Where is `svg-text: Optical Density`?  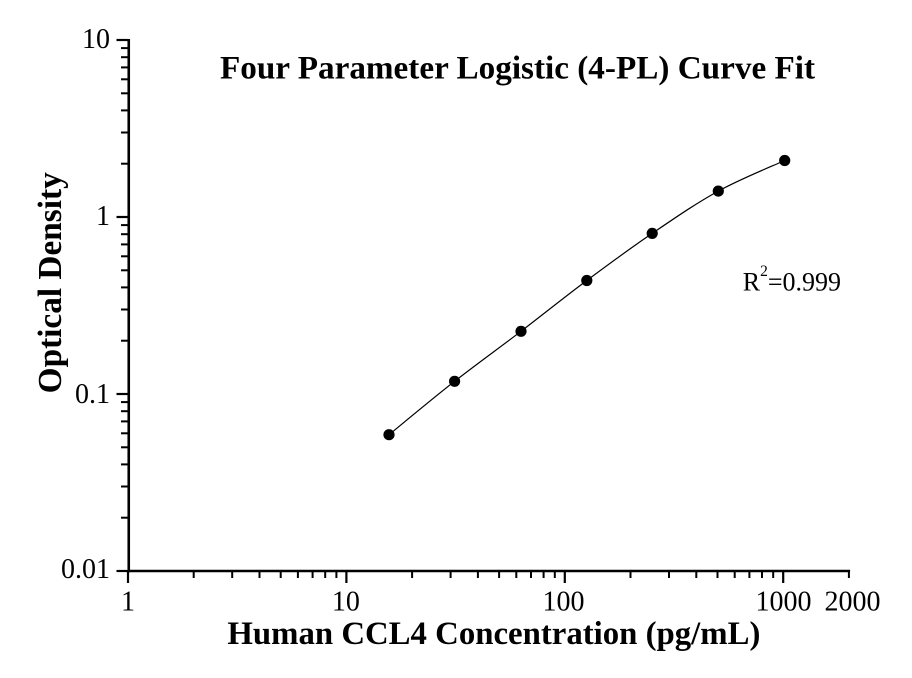 svg-text: Optical Density is located at coordinates (50, 282).